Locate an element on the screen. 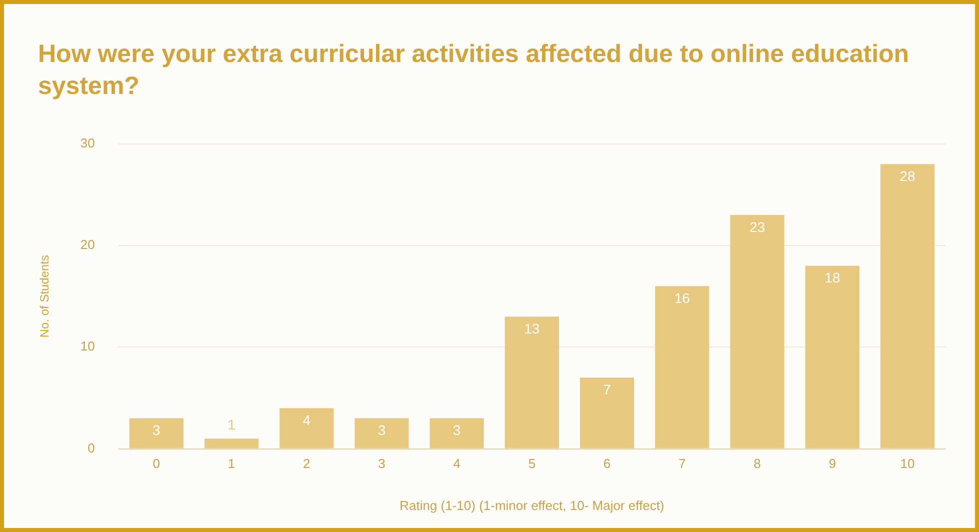 Image resolution: width=979 pixels, height=532 pixels. x-tick-label: 1 is located at coordinates (232, 464).